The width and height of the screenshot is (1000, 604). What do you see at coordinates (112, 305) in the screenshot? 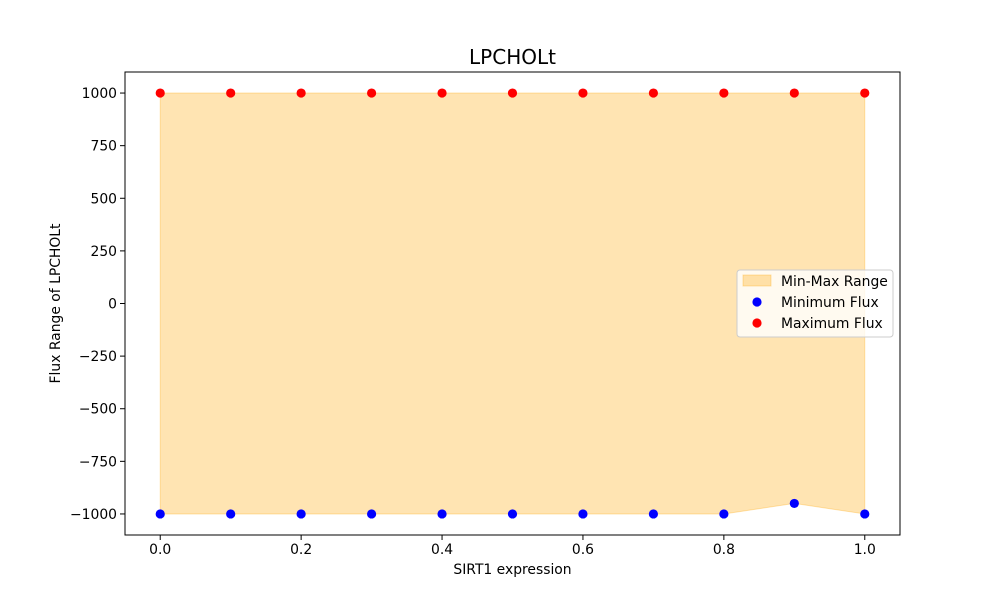
I see `y-tick-label: 0` at bounding box center [112, 305].